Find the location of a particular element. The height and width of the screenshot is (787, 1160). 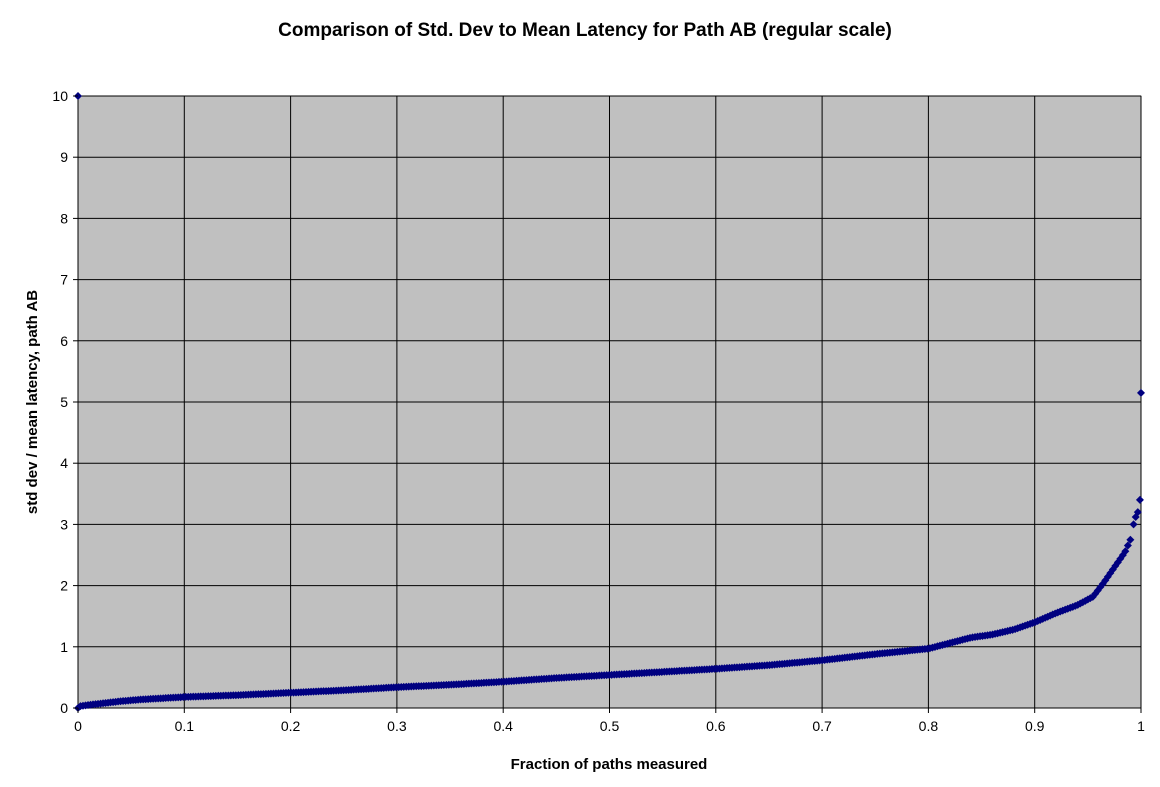

x-tick-label: 0 is located at coordinates (78, 726).